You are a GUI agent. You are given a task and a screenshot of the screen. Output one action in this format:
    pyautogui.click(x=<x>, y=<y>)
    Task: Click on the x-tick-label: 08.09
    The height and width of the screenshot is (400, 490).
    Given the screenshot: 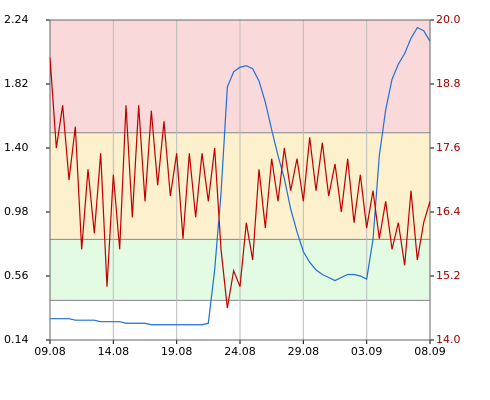 What is the action you would take?
    pyautogui.click(x=430, y=351)
    